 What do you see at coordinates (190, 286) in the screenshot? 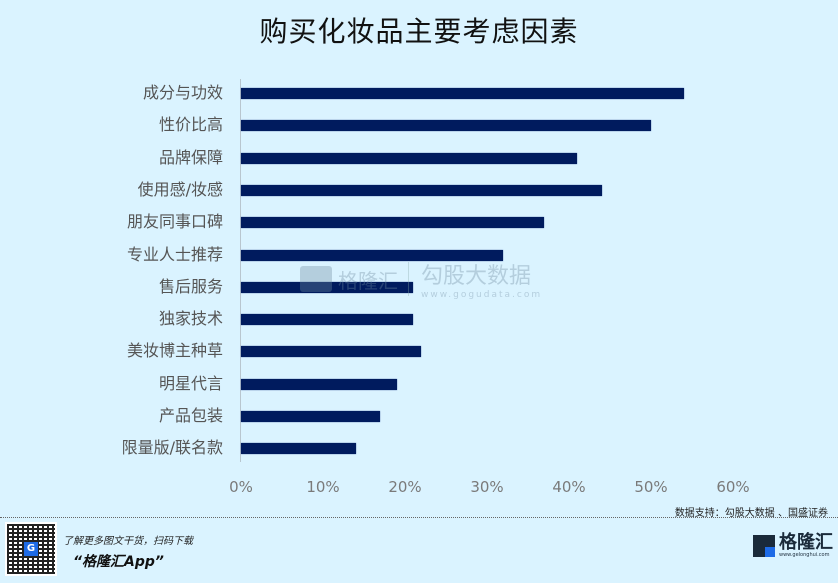
I see `category-label: 售后服务` at bounding box center [190, 286].